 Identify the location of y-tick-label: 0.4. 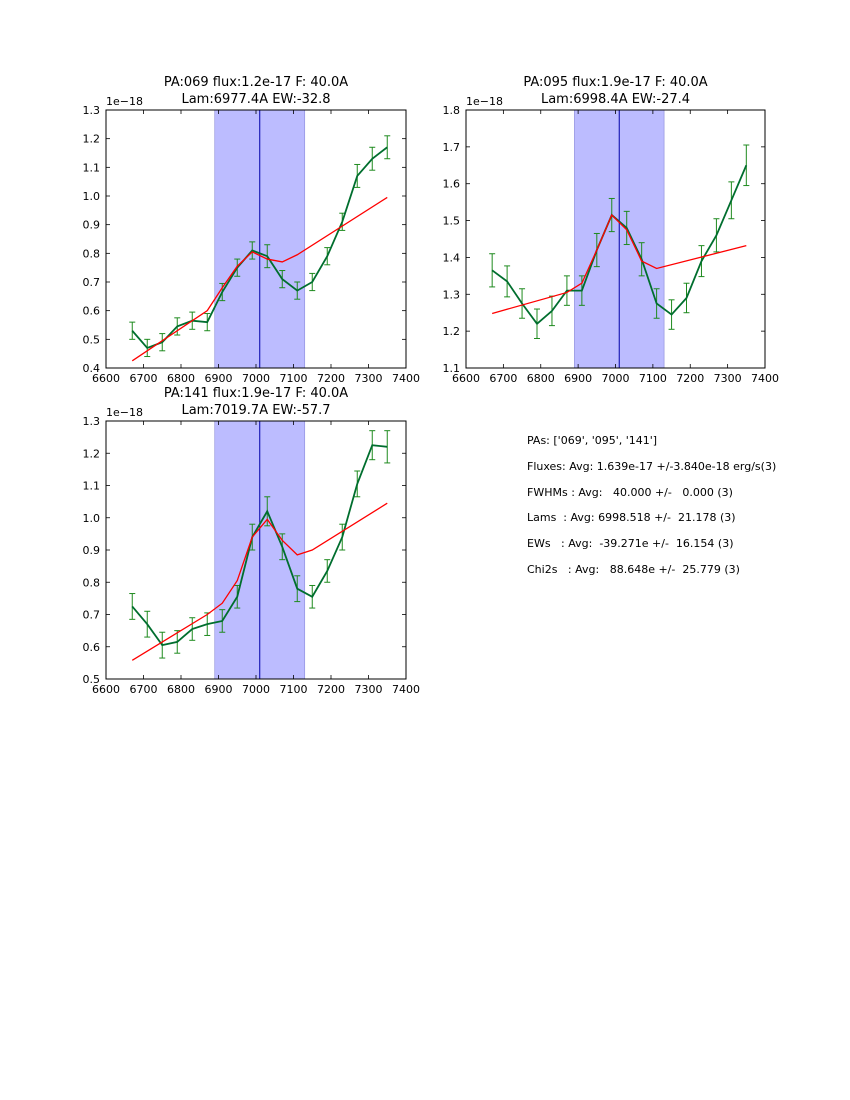
(92, 368).